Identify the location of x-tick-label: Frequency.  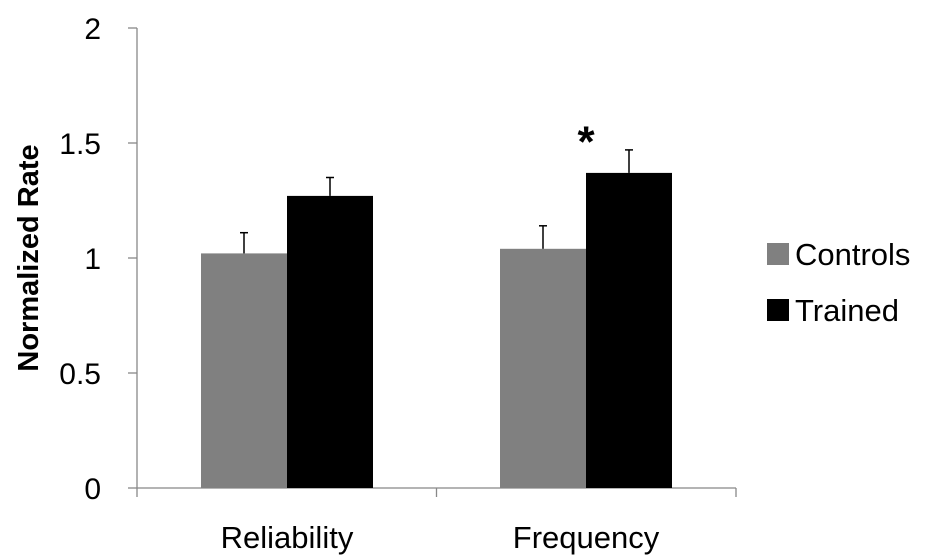
(586, 537).